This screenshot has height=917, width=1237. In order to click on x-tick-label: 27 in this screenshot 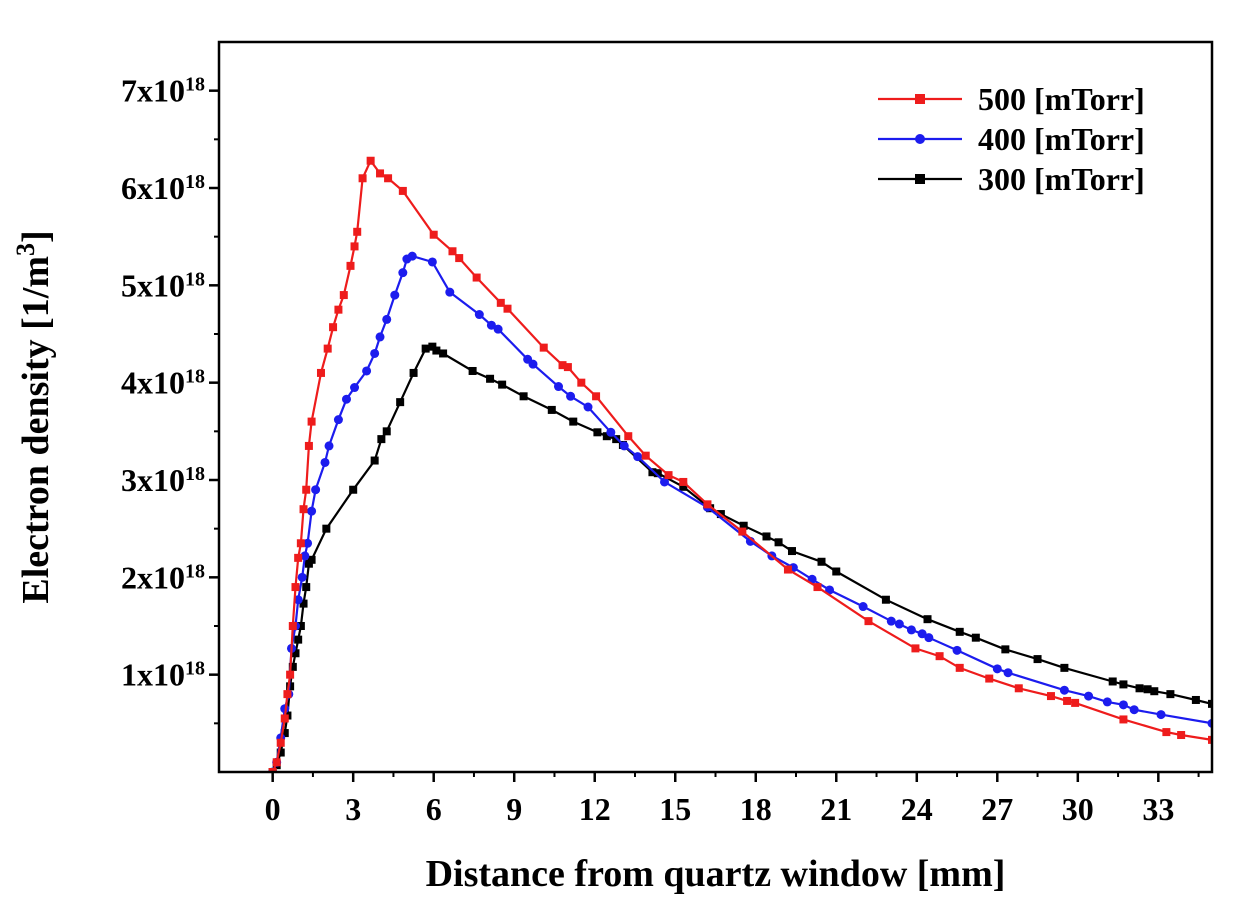, I will do `click(997, 809)`.